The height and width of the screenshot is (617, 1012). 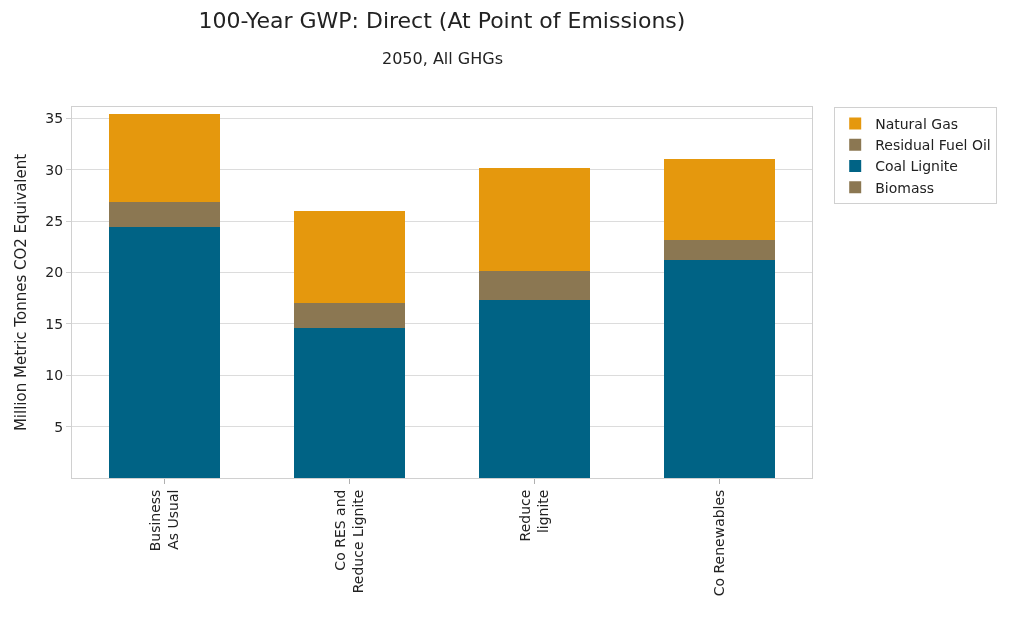 I want to click on x-tick-label: Co Renewables, so click(x=719, y=543).